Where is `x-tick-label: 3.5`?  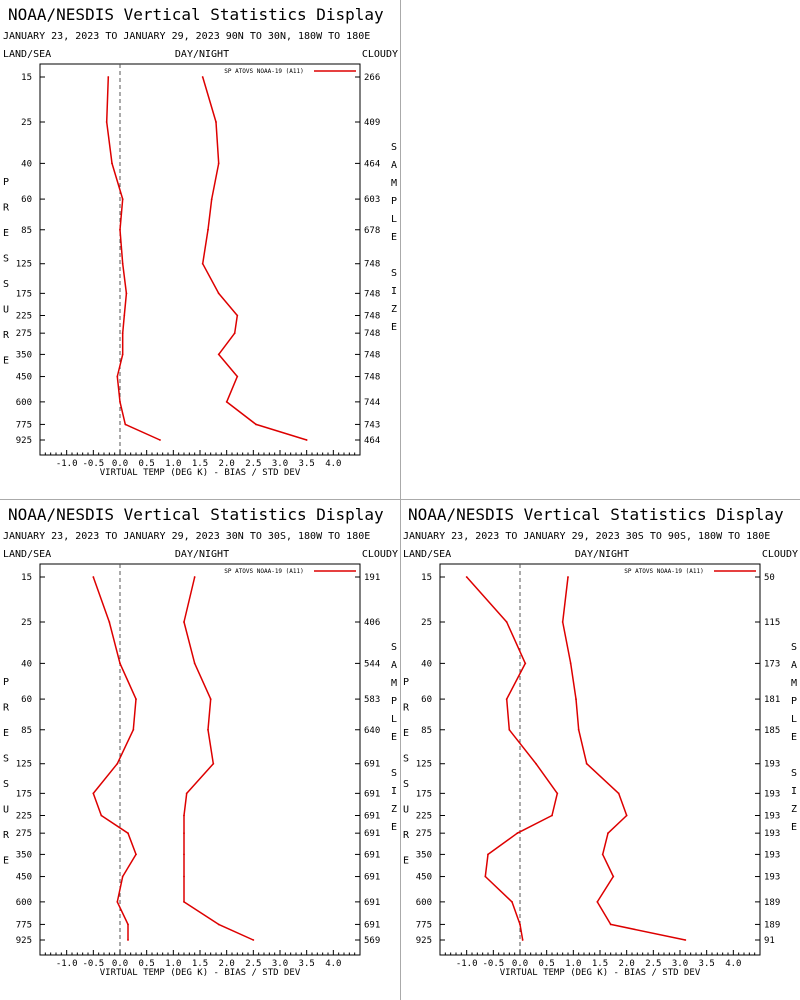 x-tick-label: 3.5 is located at coordinates (307, 964).